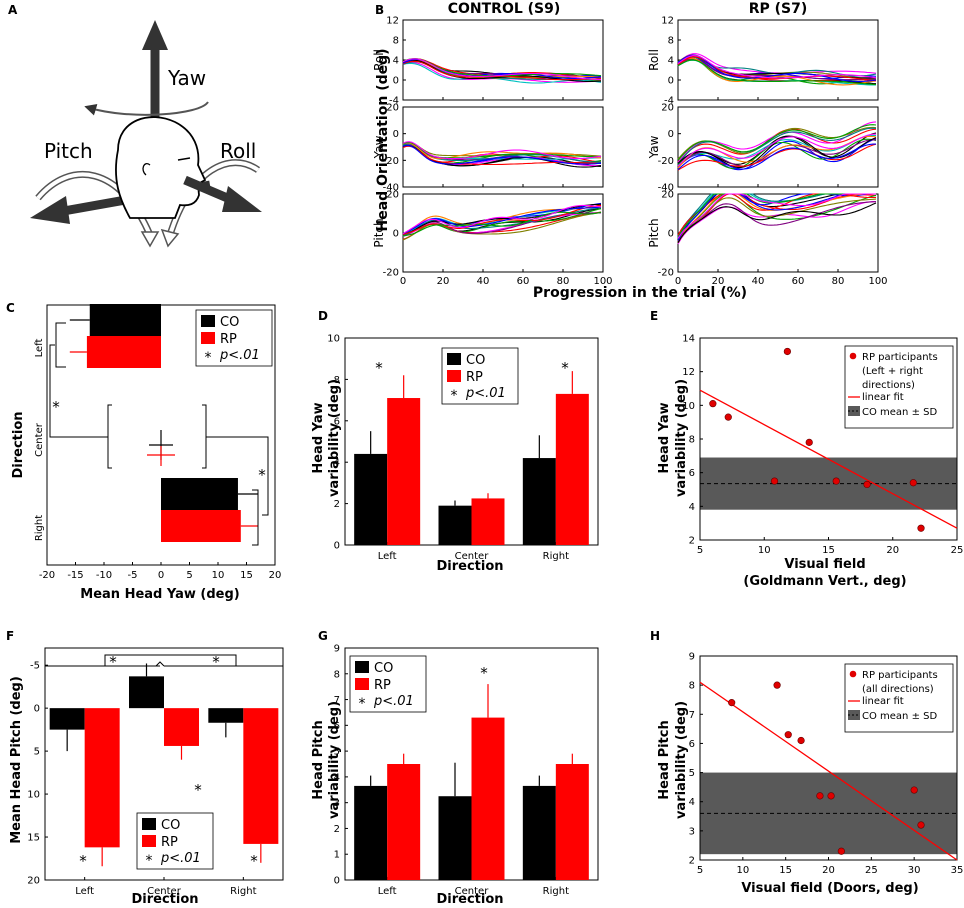 The width and height of the screenshot is (964, 908). I want to click on panelE-ytick-label: 4, so click(692, 507).